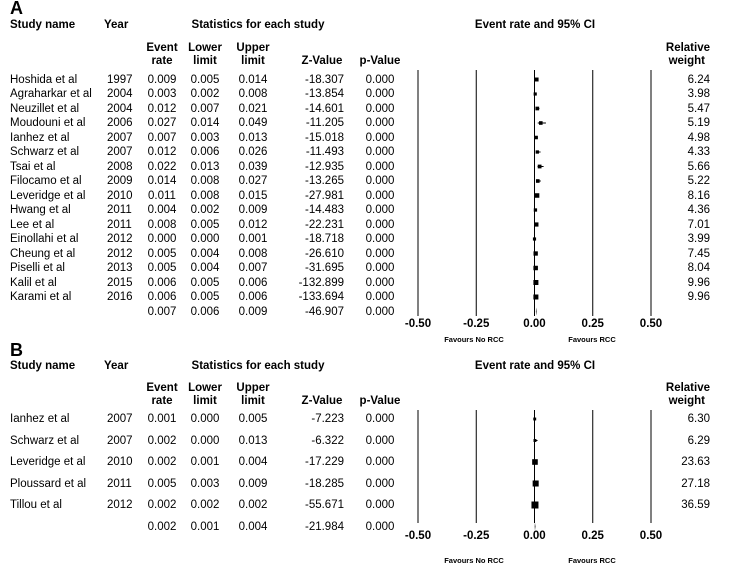 The image size is (746, 572). I want to click on lower-limit: 0.014, so click(205, 123).